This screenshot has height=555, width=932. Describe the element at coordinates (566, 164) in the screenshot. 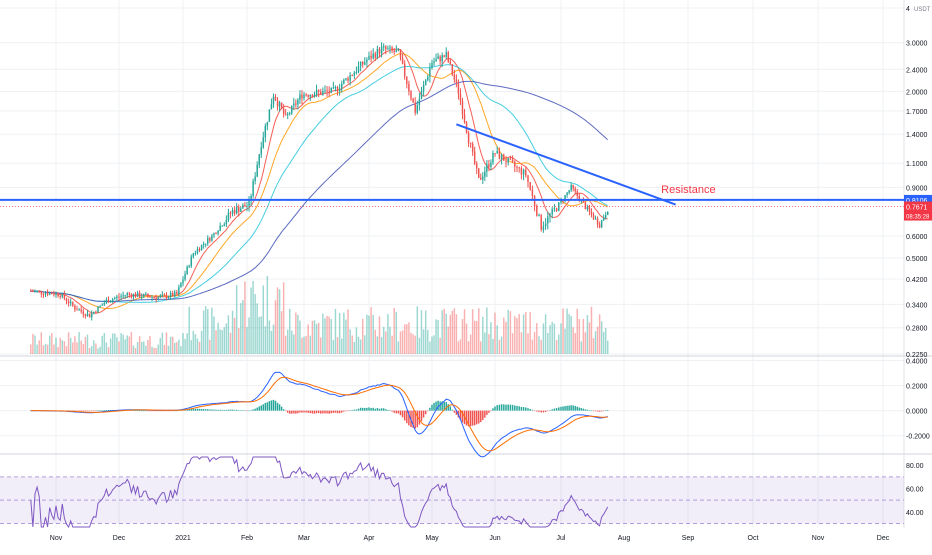

I see `trendline` at that location.